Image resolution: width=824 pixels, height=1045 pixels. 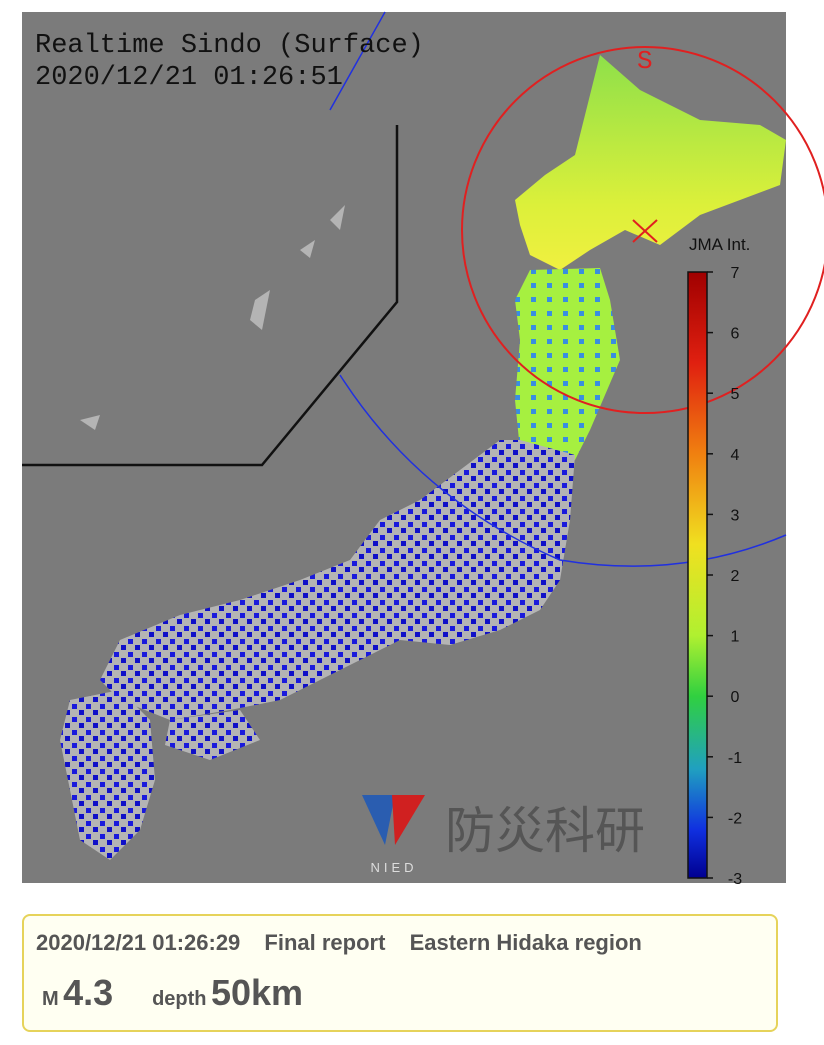 I want to click on scale-tick-label: 0, so click(x=735, y=697).